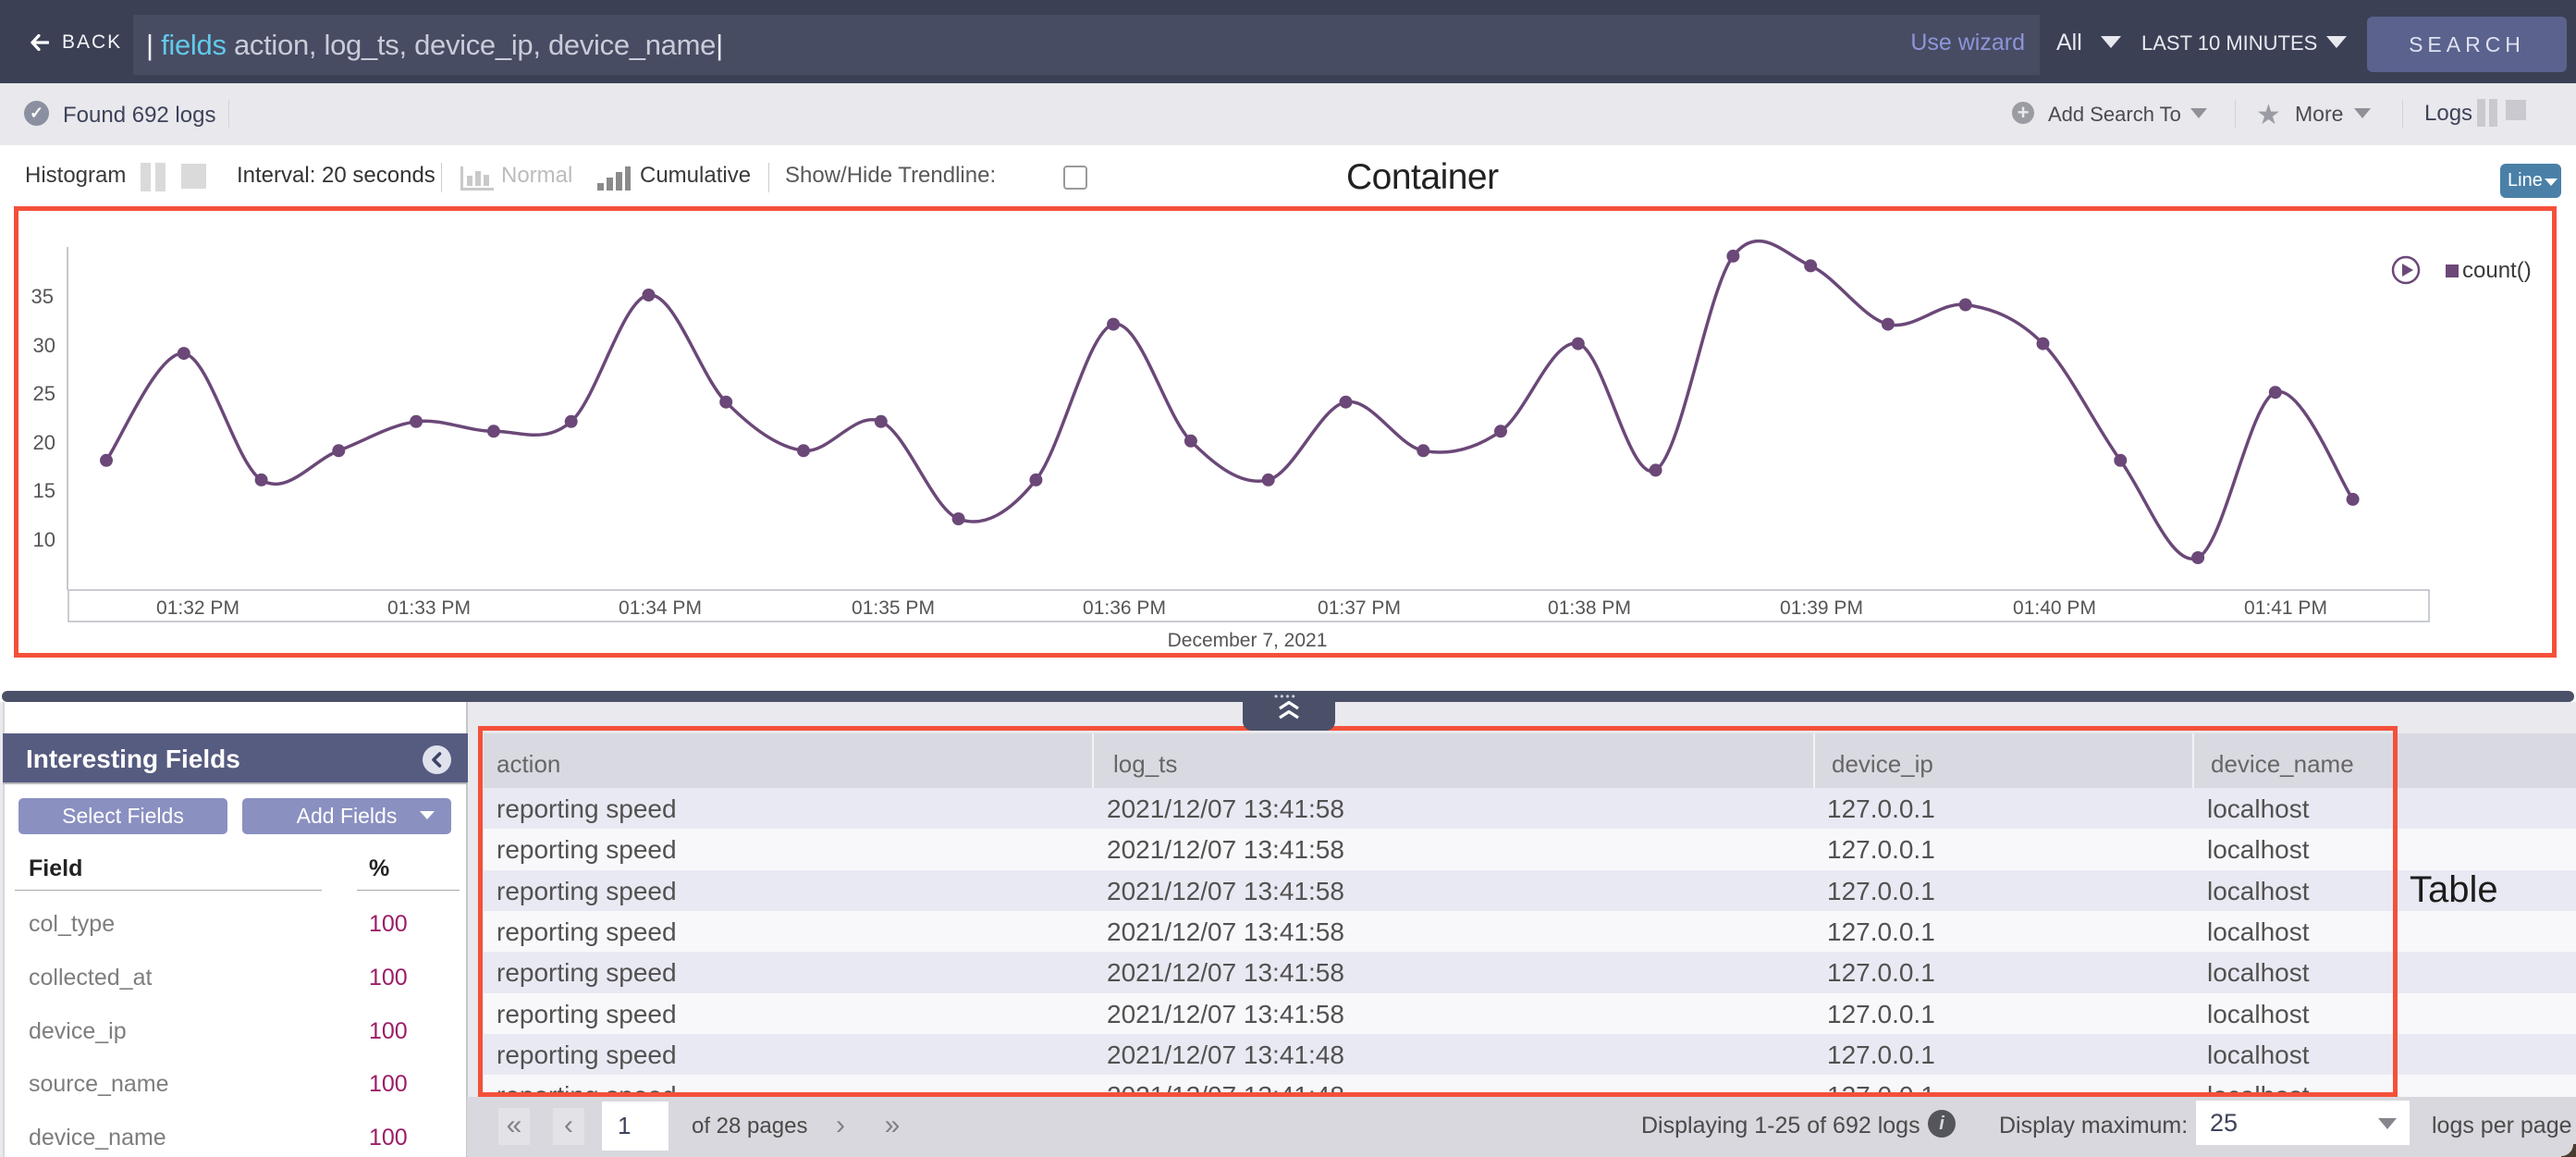 This screenshot has height=1157, width=2576. I want to click on svg-text: 10, so click(44, 539).